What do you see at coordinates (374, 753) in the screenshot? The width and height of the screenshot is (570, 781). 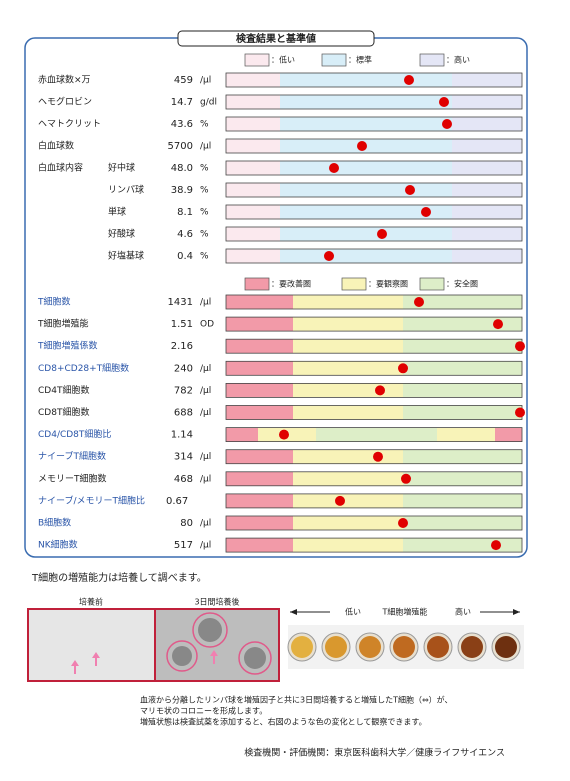 I see `footer: 検査機関・評価機関：東京医科歯科大学／健康ライフサイエンス` at bounding box center [374, 753].